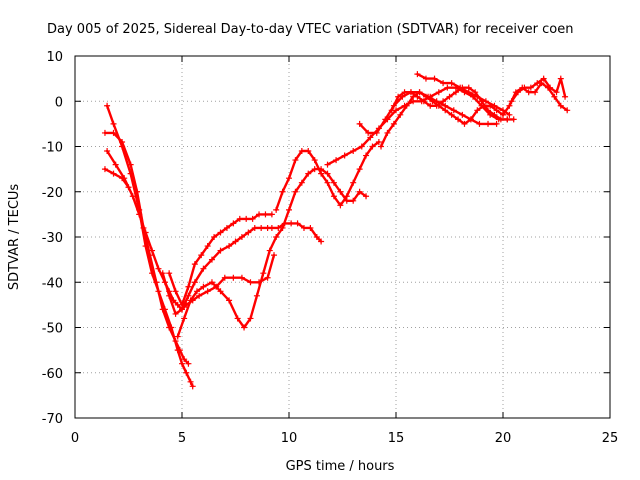 This screenshot has width=640, height=480. What do you see at coordinates (54, 57) in the screenshot?
I see `y-tick-label: 10` at bounding box center [54, 57].